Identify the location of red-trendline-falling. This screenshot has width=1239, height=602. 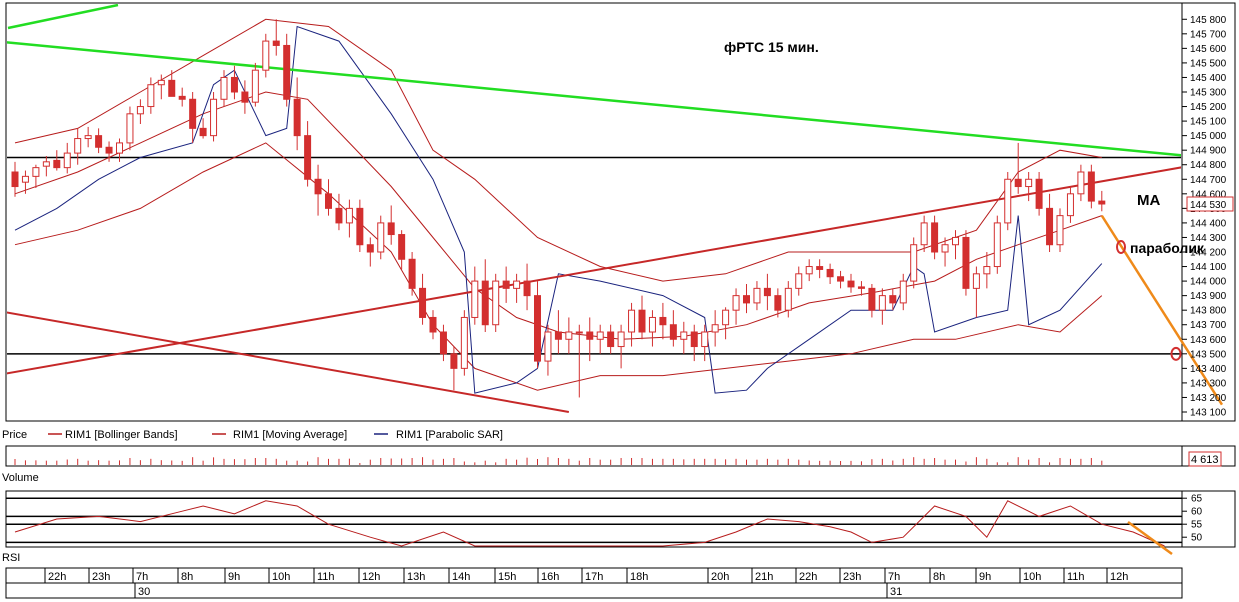
(288, 362).